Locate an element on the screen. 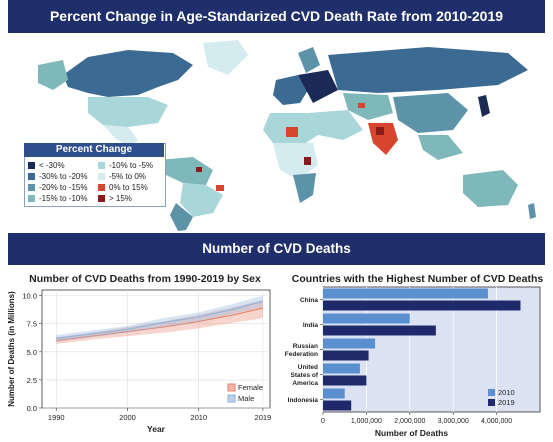 Image resolution: width=553 pixels, height=442 pixels. map-legend-item: < -30% is located at coordinates (46, 165).